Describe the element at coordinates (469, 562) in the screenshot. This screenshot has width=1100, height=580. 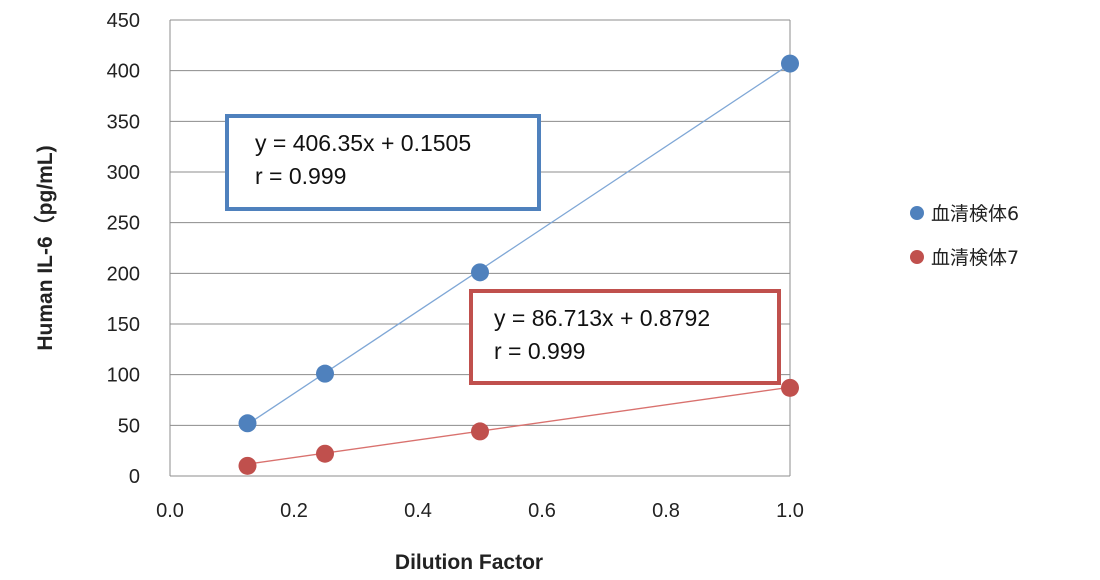
I see `x-axis-title: Dilution Factor` at that location.